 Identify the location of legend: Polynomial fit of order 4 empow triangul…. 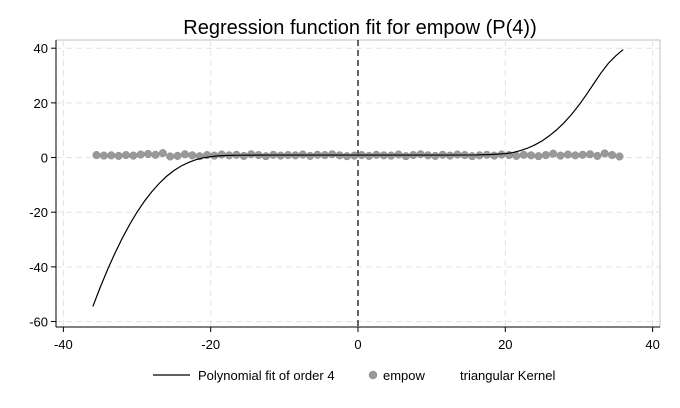
(354, 375).